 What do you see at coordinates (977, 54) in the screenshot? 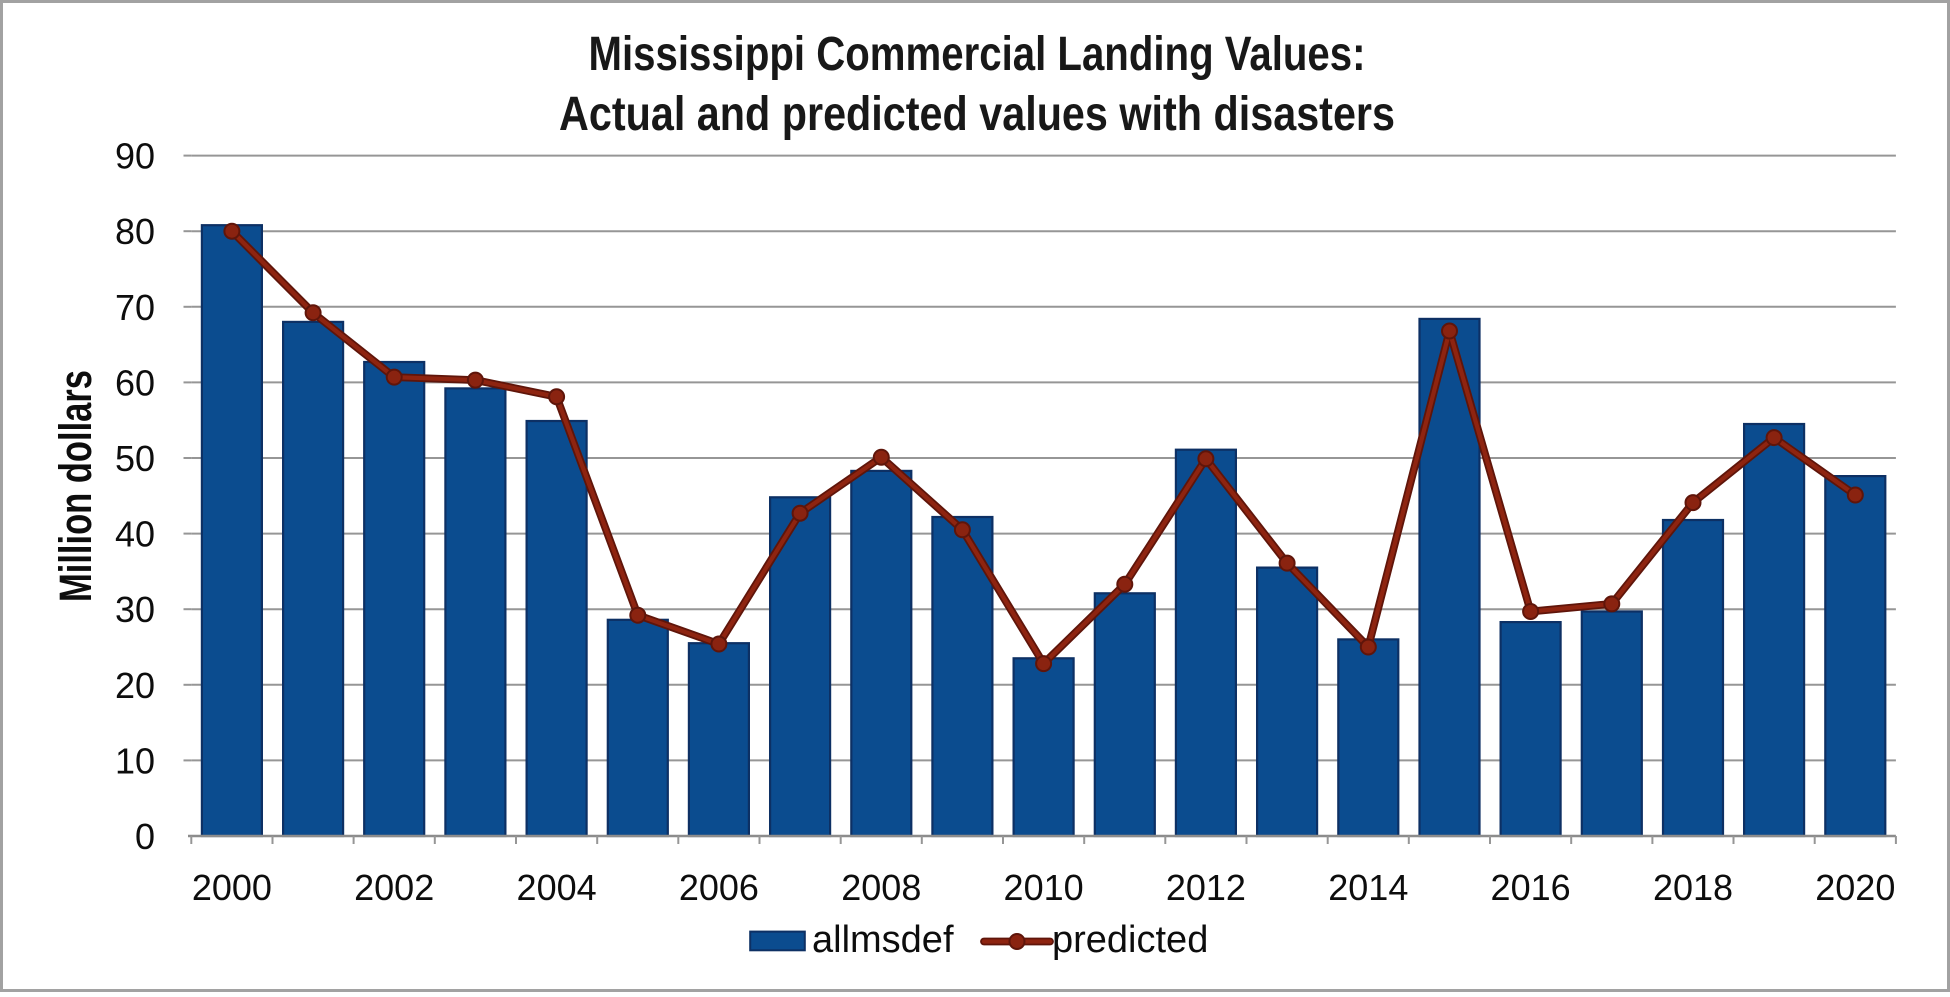
I see `svg-text:Mississippi Commercial Landing: Mississippi Commercial Landing Values:` at bounding box center [977, 54].